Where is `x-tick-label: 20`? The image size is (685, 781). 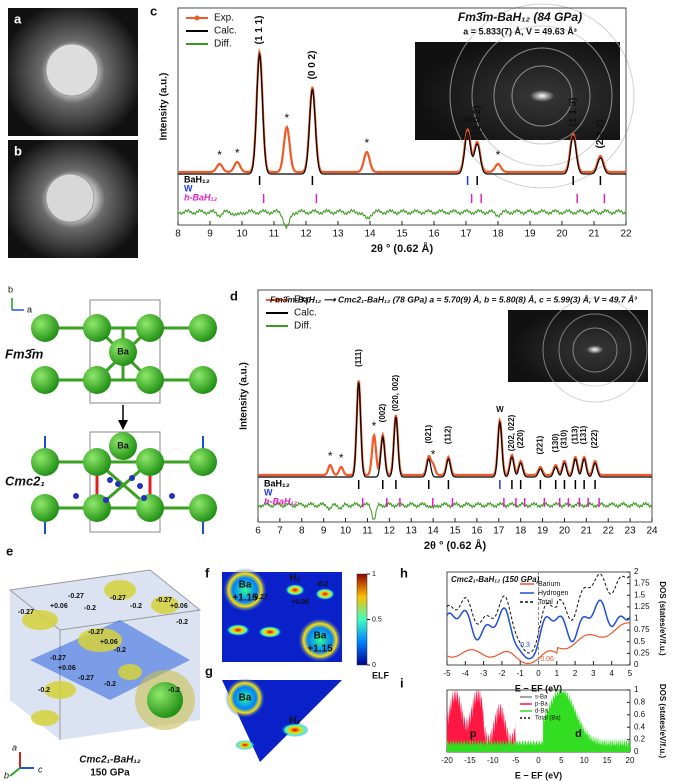 x-tick-label: 20 is located at coordinates (565, 531).